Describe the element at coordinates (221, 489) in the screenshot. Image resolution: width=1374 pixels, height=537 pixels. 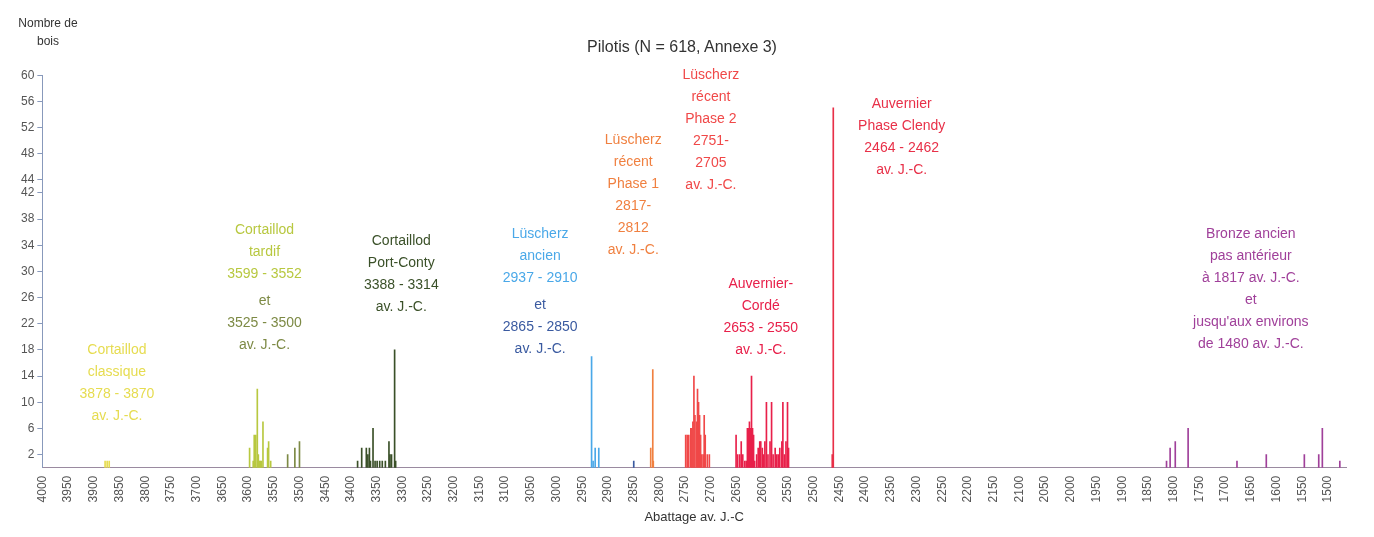
I see `x-tick-label: 3650` at that location.